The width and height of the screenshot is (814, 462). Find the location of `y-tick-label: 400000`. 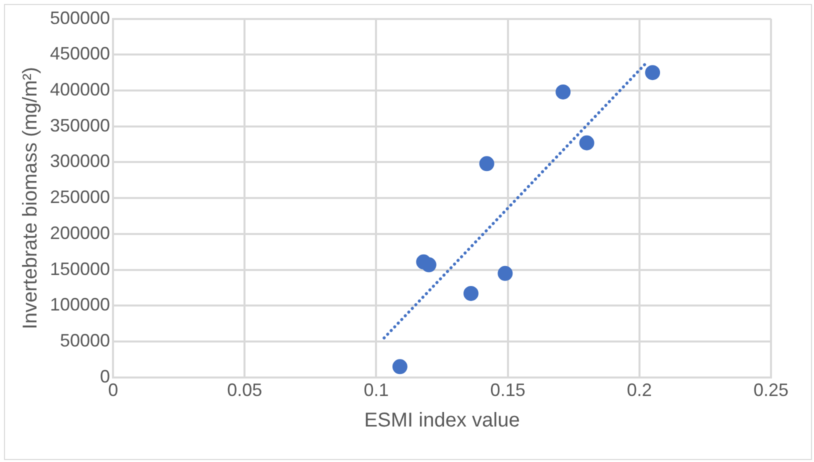

y-tick-label: 400000 is located at coordinates (80, 89).